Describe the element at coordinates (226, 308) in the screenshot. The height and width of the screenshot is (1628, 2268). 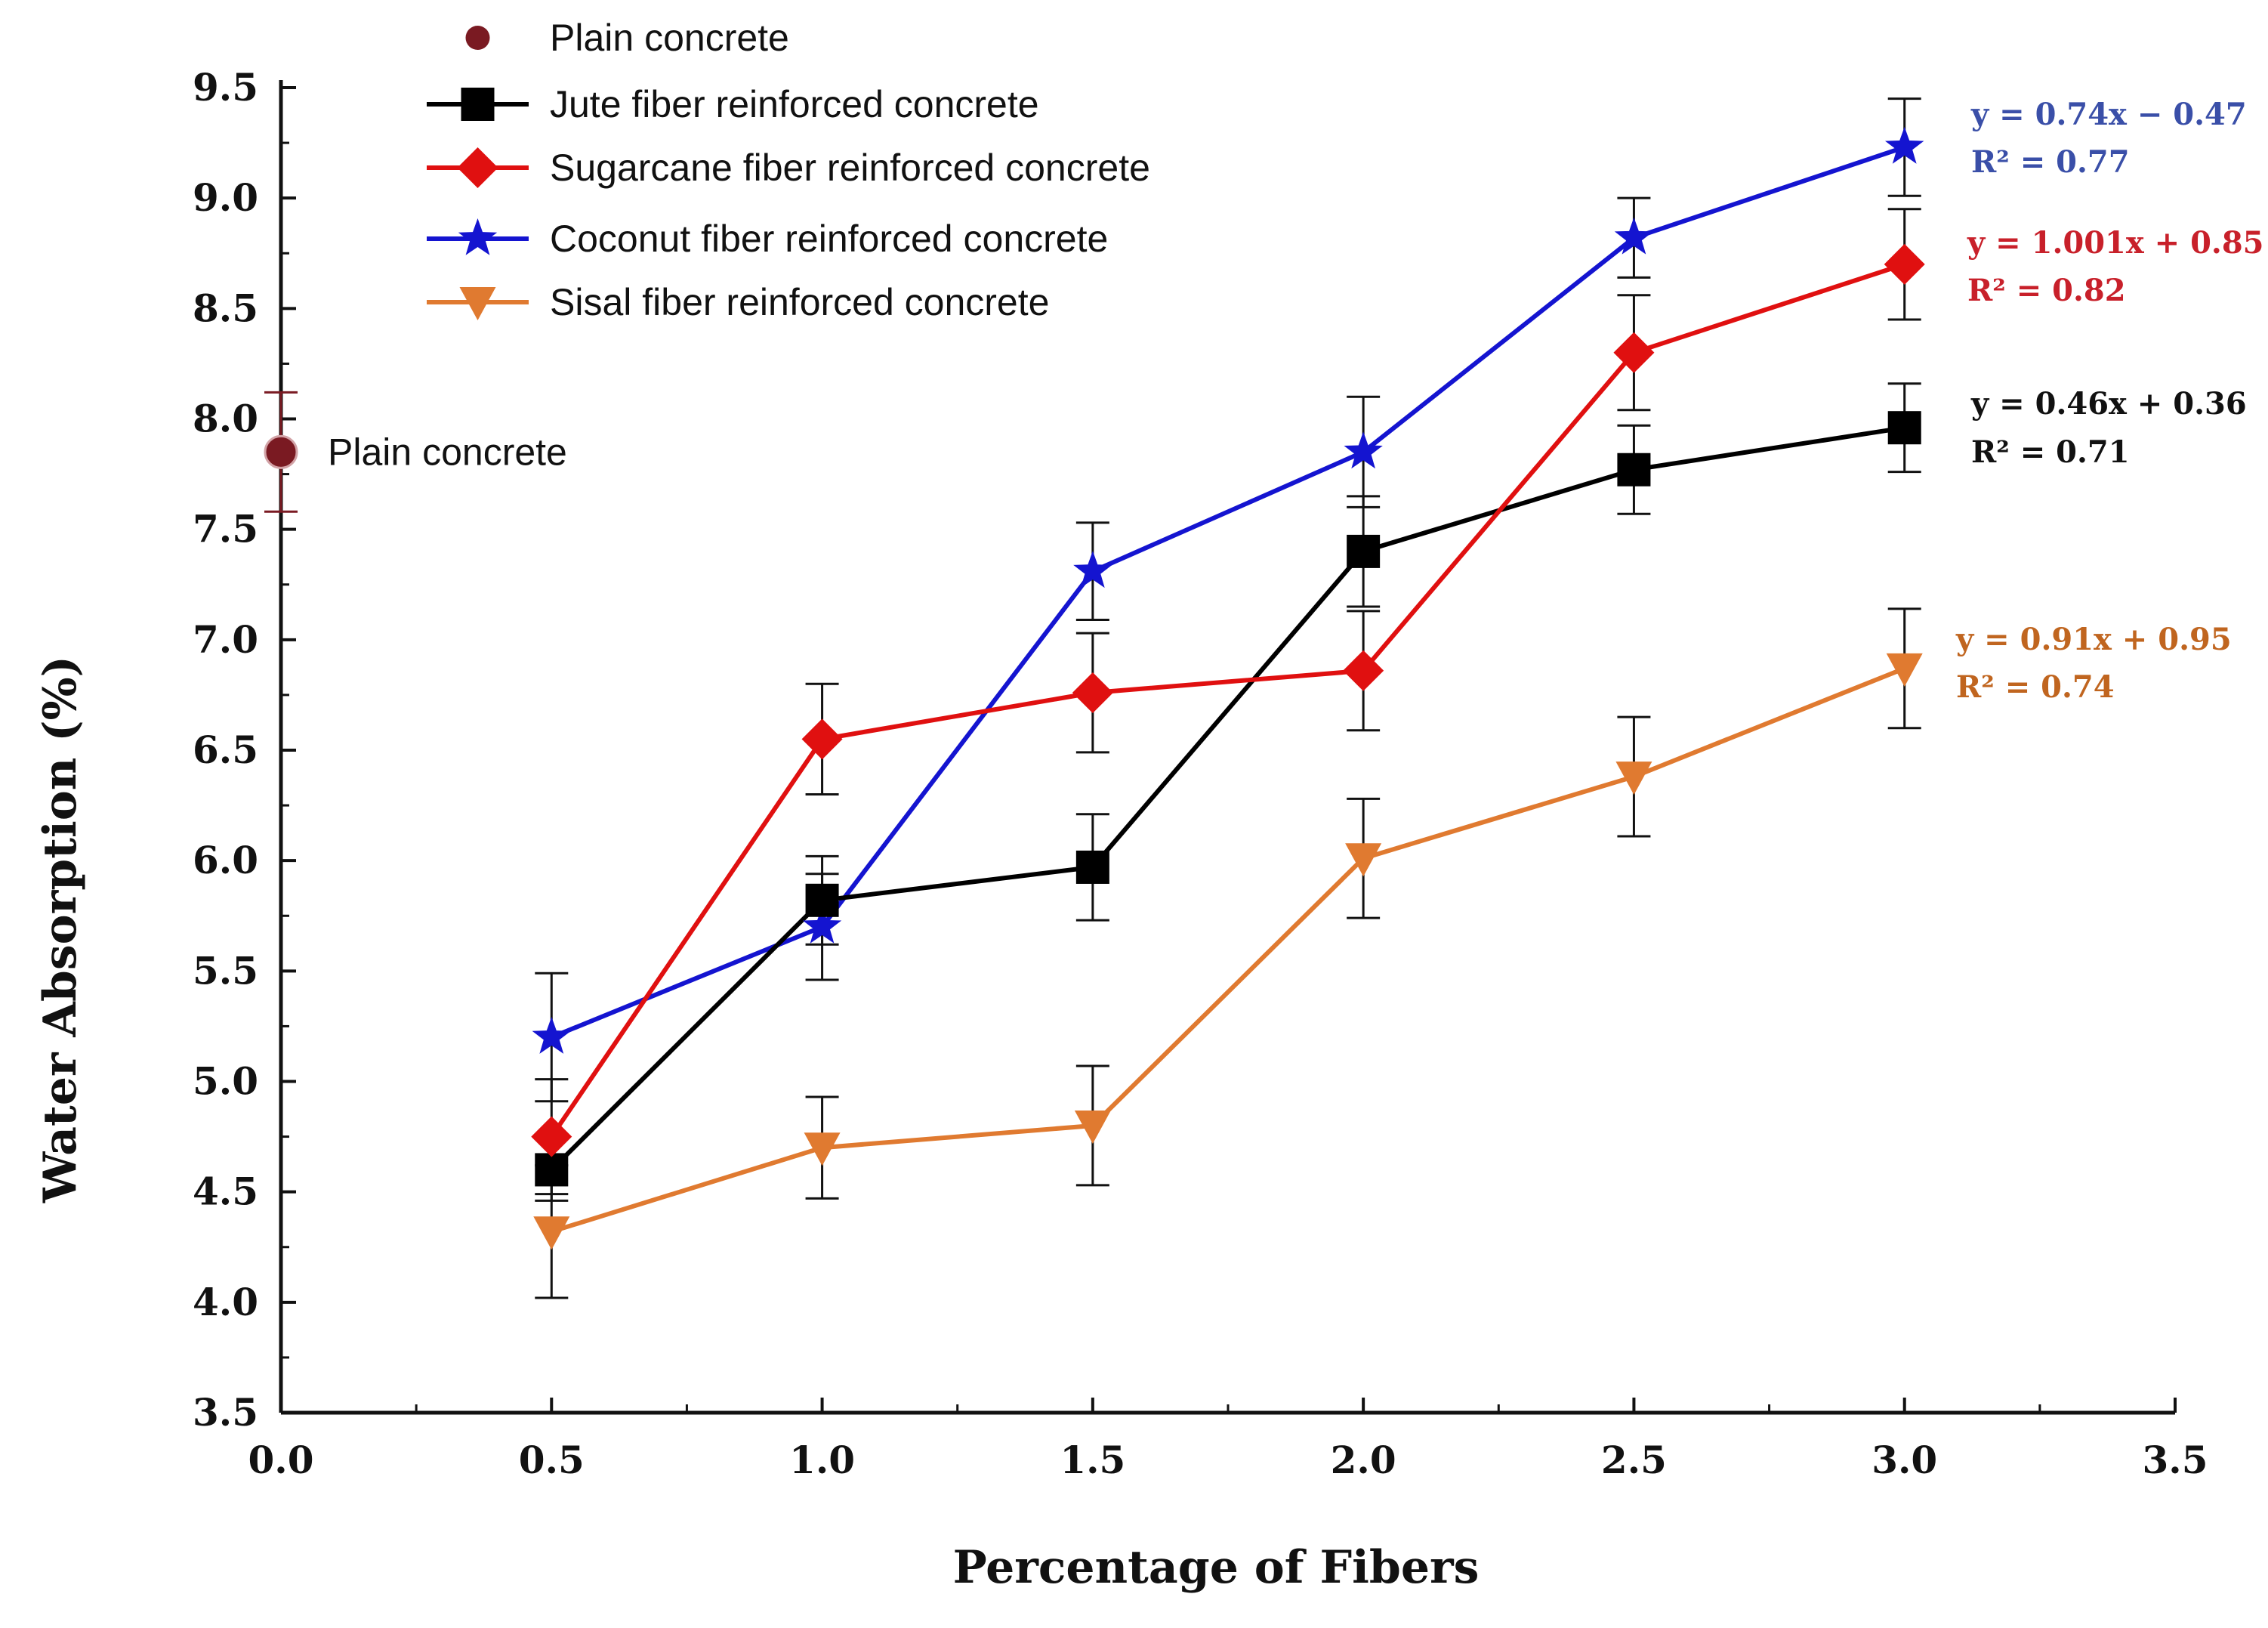
I see `y-tick-label: 8.5` at that location.